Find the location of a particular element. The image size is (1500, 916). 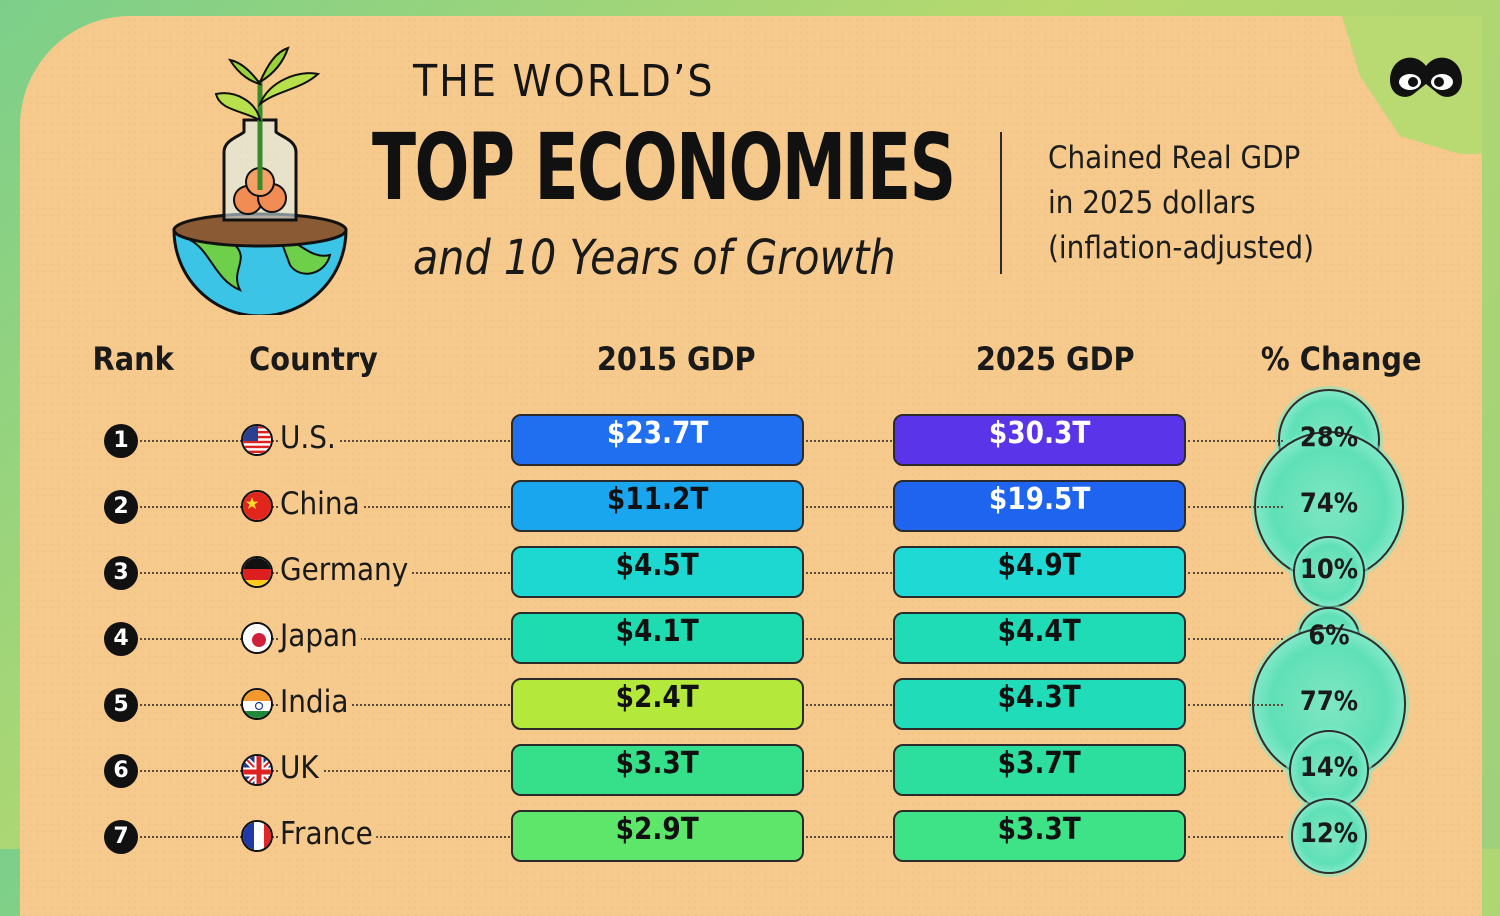

change-label: 77% is located at coordinates (1329, 701).